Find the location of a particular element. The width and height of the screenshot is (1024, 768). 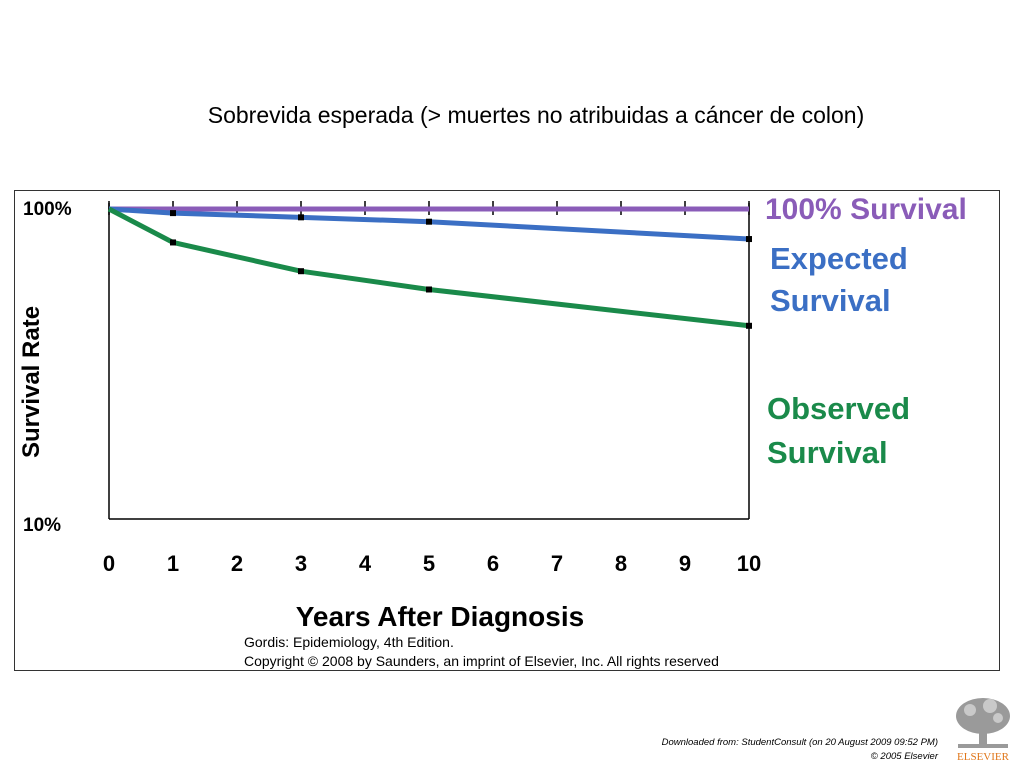

copyright-note: © 2005 Elsevier is located at coordinates (904, 756).